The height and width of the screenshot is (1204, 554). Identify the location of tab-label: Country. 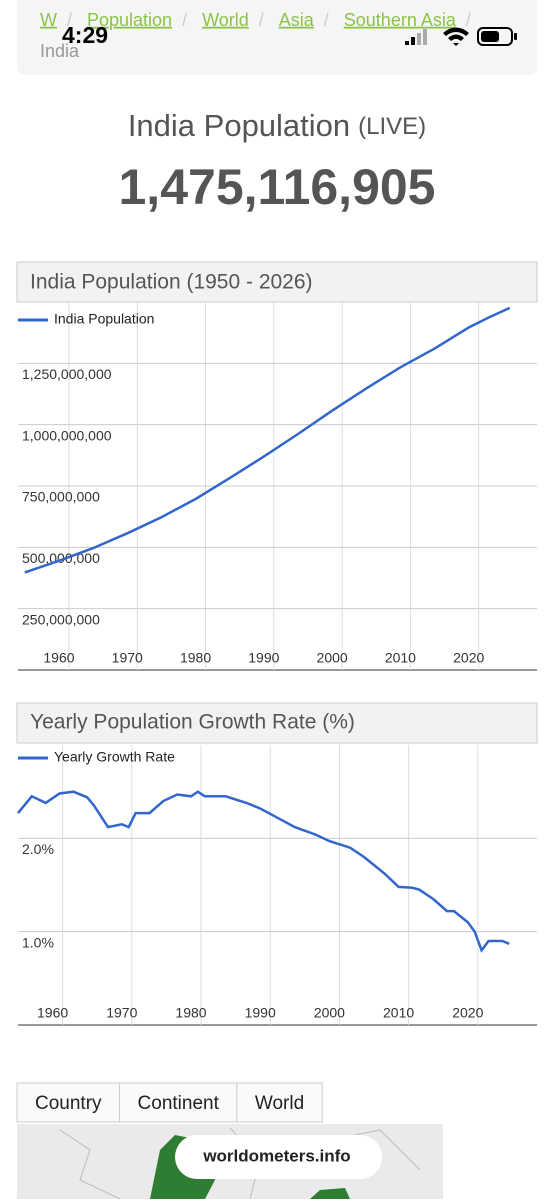
(68, 1103).